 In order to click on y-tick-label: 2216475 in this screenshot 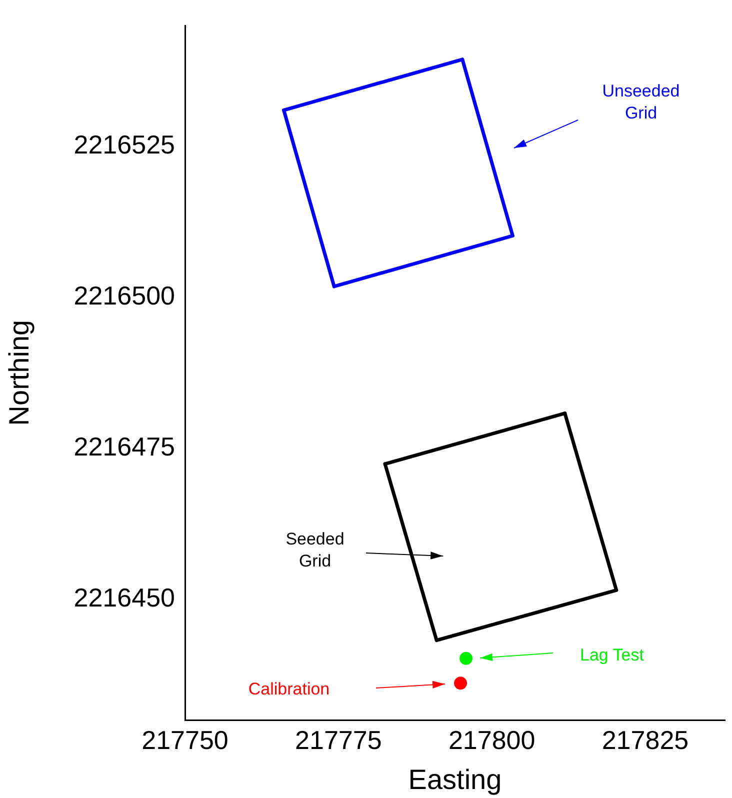, I will do `click(124, 446)`.